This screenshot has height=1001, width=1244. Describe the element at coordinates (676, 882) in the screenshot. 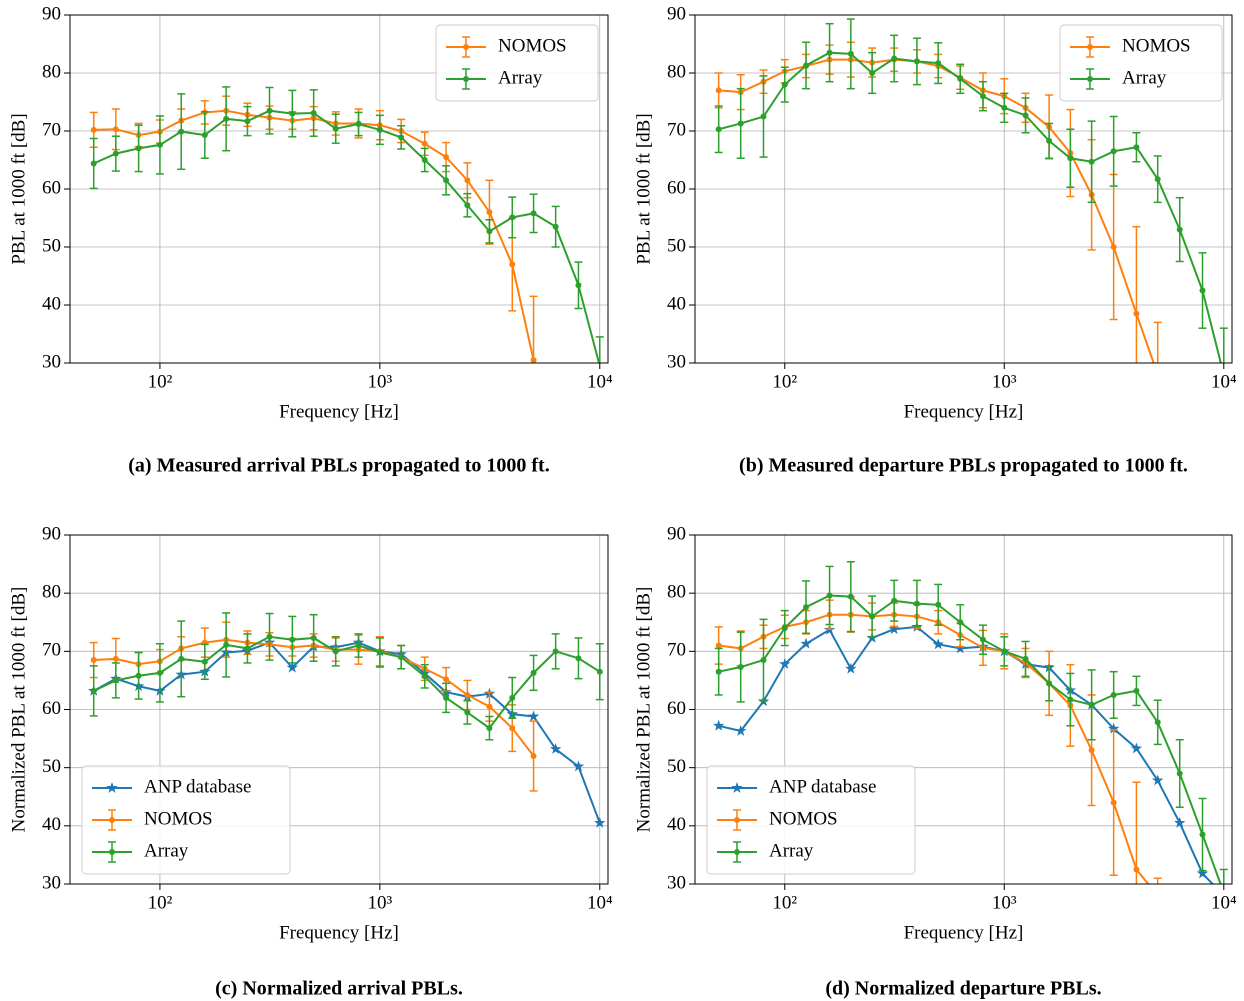

I see `y-tick-label: 30` at that location.